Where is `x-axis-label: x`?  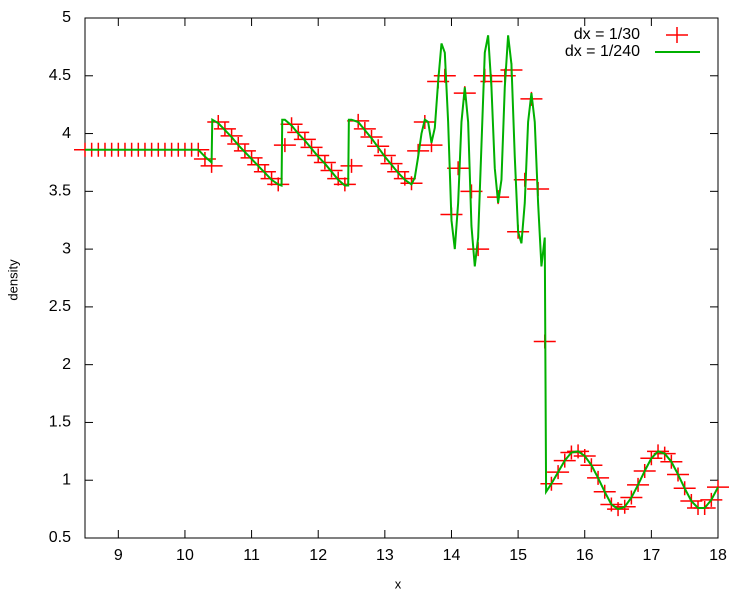
x-axis-label: x is located at coordinates (398, 583).